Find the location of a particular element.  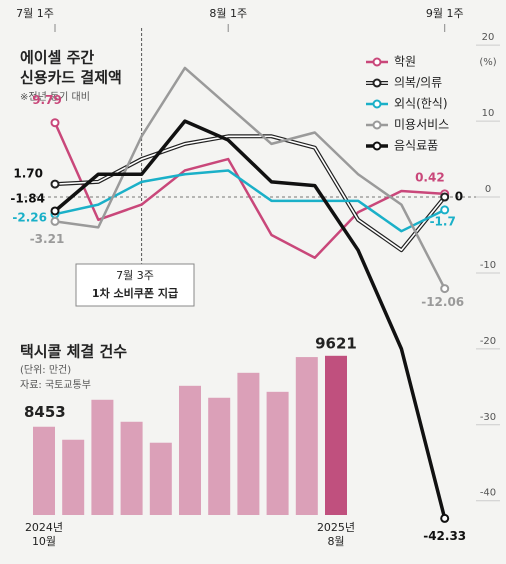

y-tick-label: 20 is located at coordinates (488, 37).